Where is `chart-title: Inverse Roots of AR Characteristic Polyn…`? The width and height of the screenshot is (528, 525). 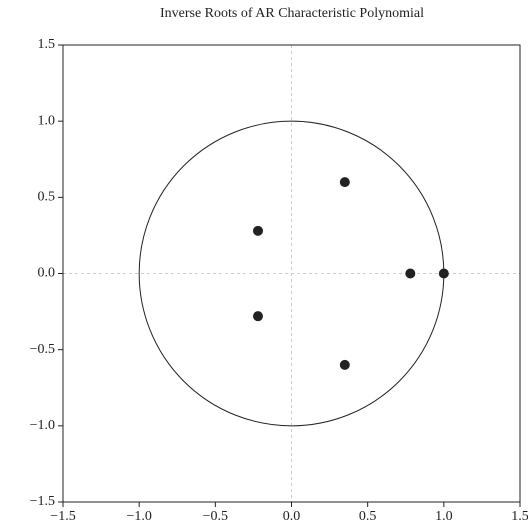 chart-title: Inverse Roots of AR Characteristic Polyn… is located at coordinates (292, 13).